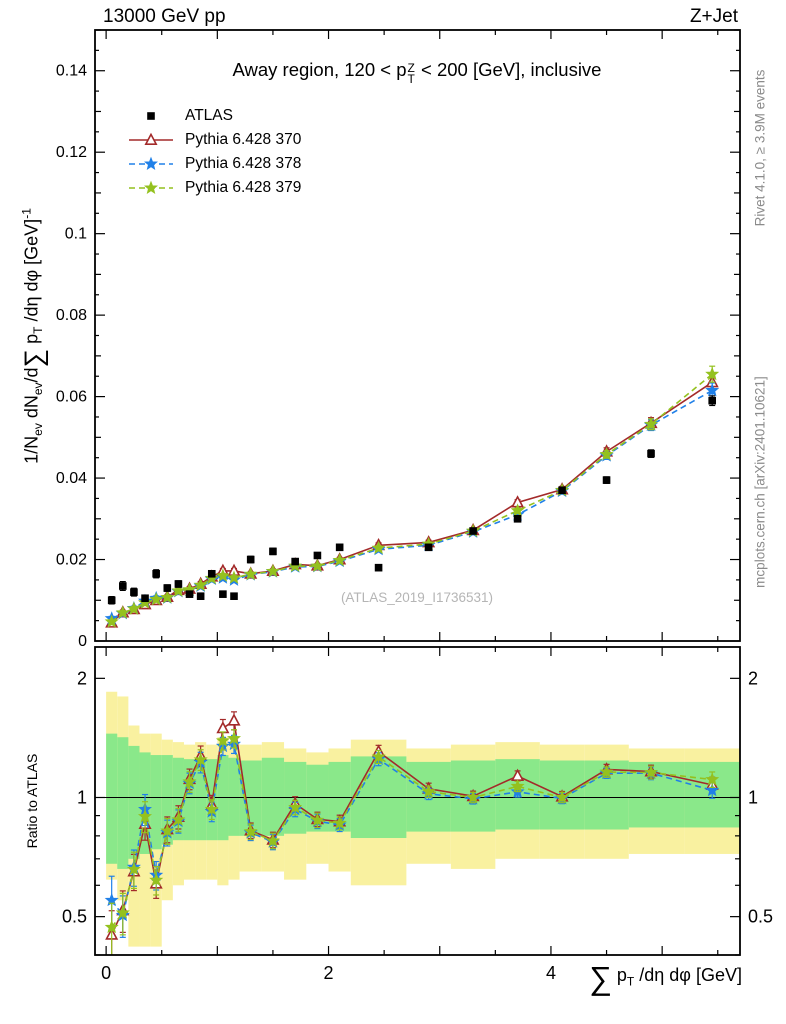 The height and width of the screenshot is (1024, 786). I want to click on ratio-y-axis-label: Ratio to ATLAS, so click(32, 801).